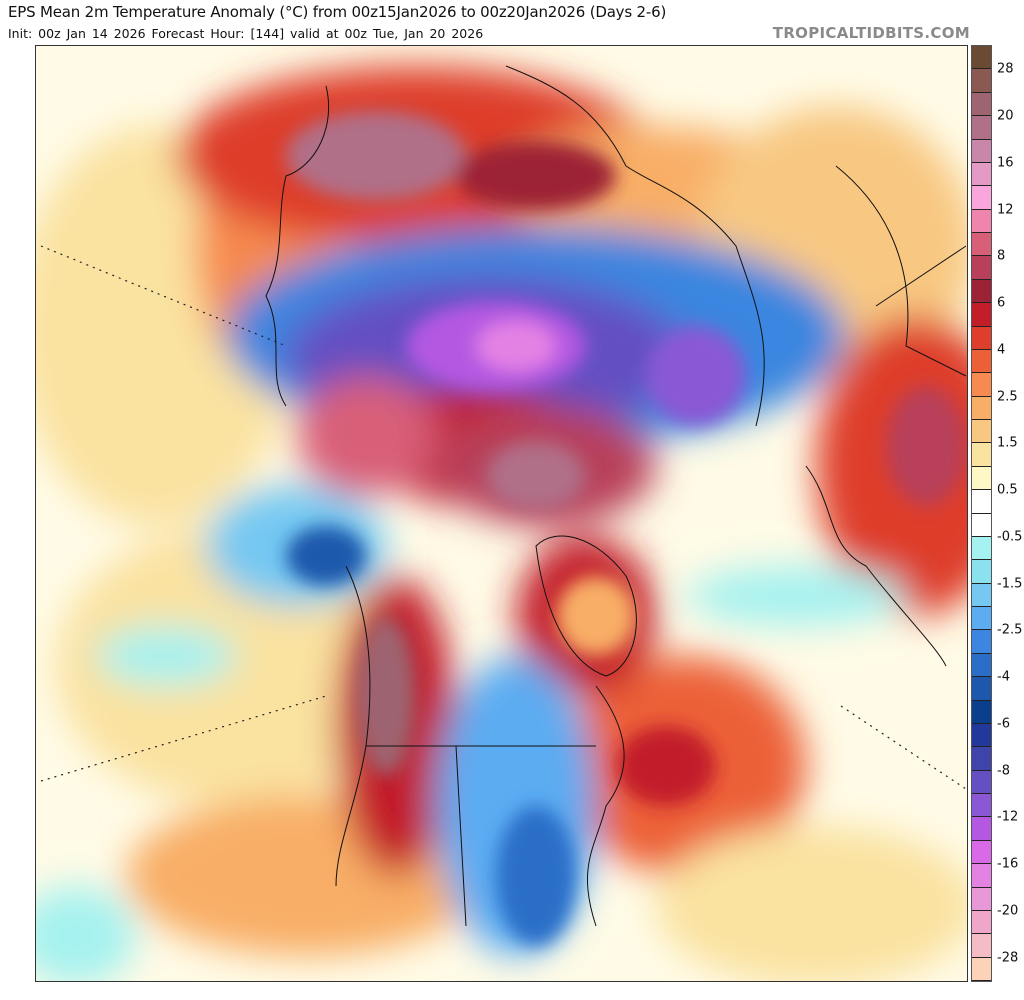  Describe the element at coordinates (1003, 771) in the screenshot. I see `colorbar-tick-label: -8` at that location.